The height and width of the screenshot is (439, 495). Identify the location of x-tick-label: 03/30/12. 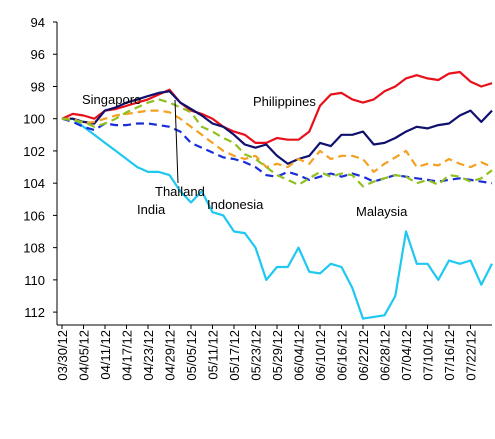
(62, 355).